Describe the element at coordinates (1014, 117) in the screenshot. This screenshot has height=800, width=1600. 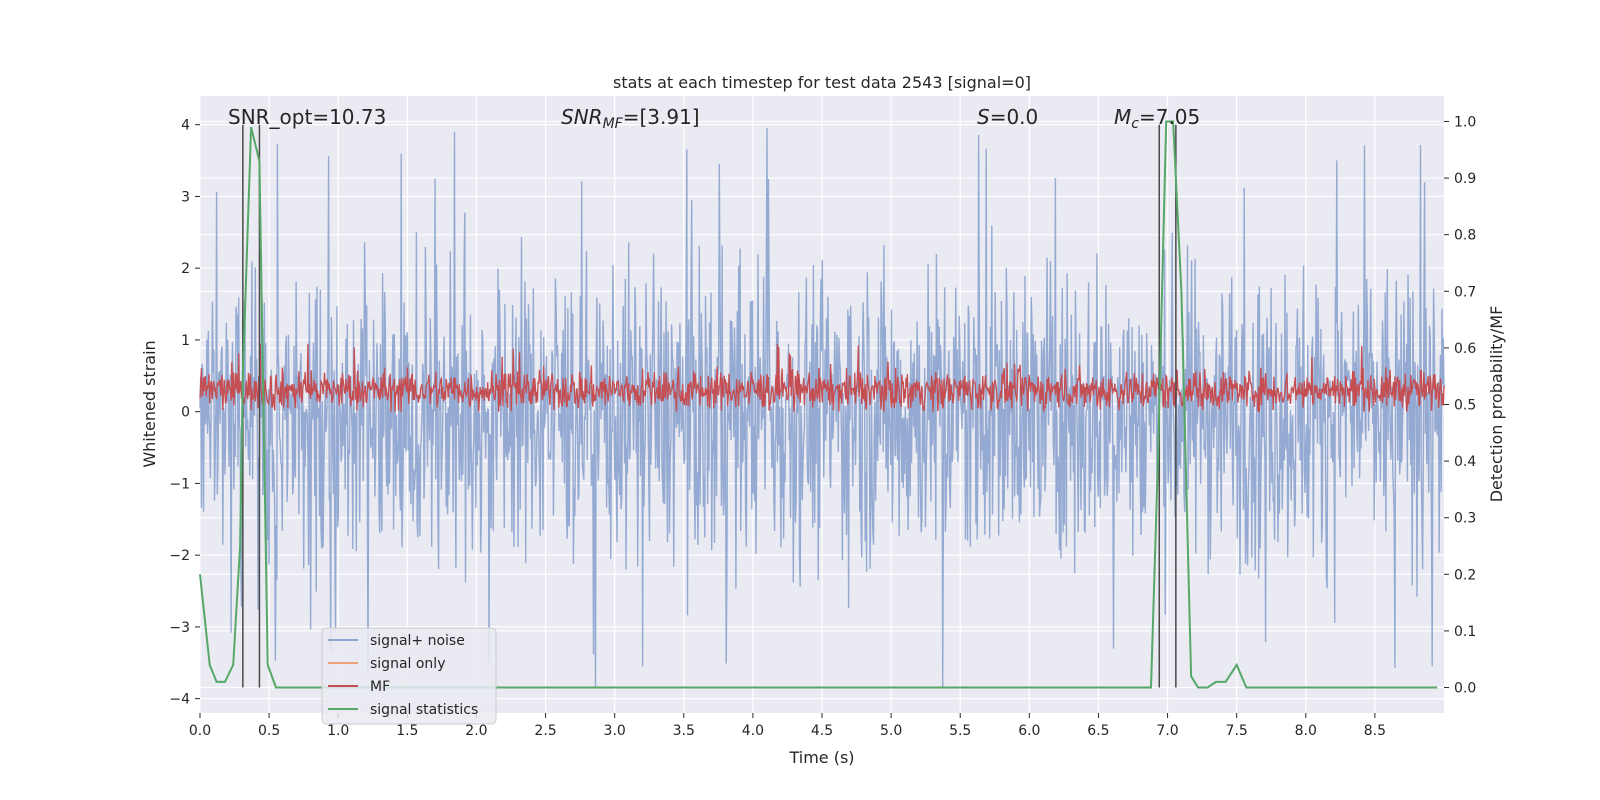
I see `annotation-s-value: =0.0` at that location.